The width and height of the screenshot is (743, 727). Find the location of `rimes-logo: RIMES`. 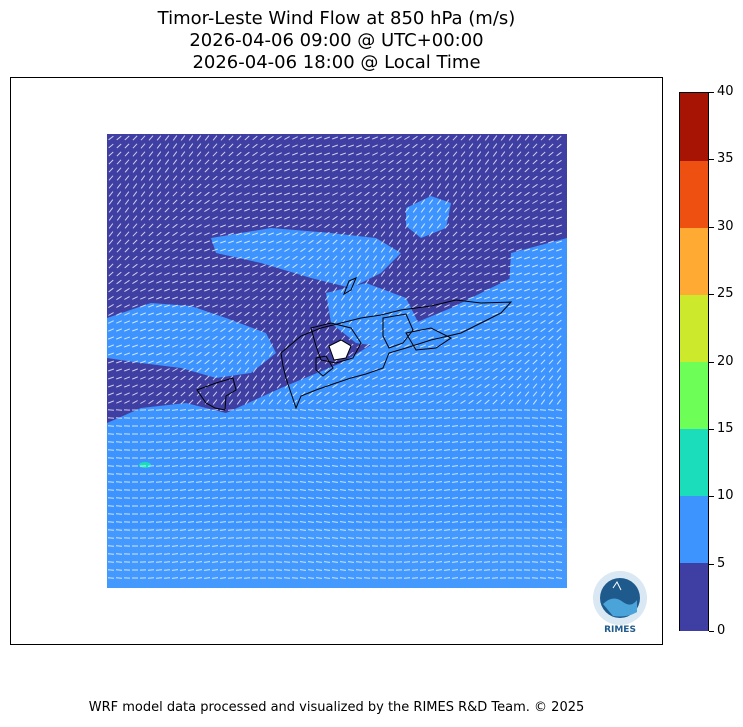

rimes-logo: RIMES is located at coordinates (620, 603).